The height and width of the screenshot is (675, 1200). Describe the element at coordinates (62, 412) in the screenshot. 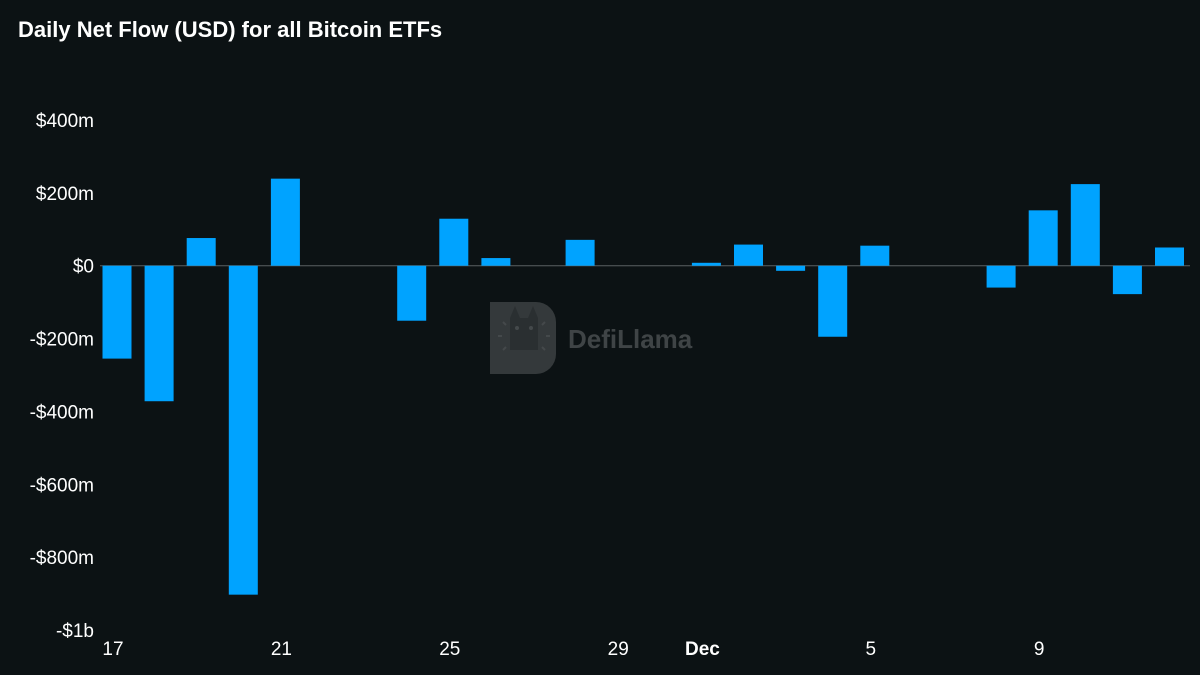

I see `y-tick-label: -$400m` at that location.